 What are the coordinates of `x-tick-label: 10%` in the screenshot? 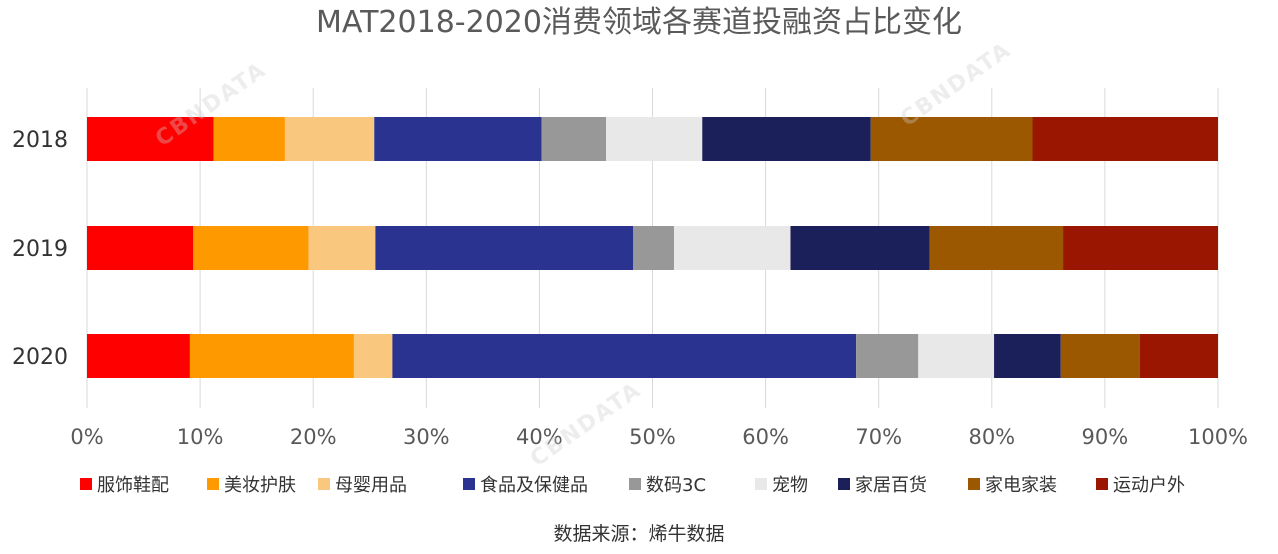 It's located at (200, 437).